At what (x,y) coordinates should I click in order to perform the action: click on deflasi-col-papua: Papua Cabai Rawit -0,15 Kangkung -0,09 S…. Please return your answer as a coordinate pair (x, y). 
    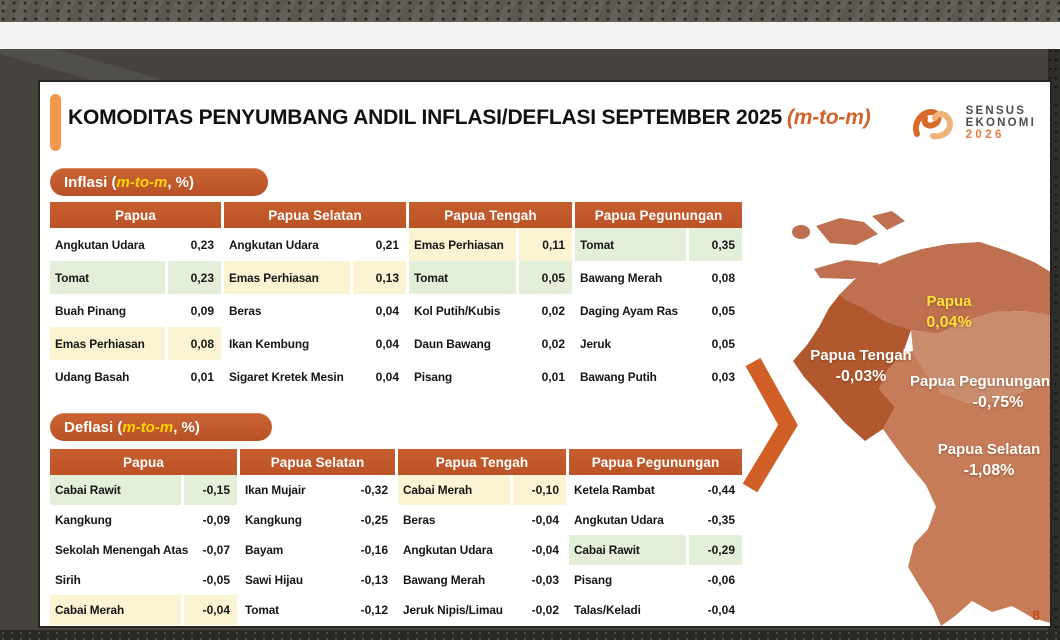
    Looking at the image, I should click on (143, 537).